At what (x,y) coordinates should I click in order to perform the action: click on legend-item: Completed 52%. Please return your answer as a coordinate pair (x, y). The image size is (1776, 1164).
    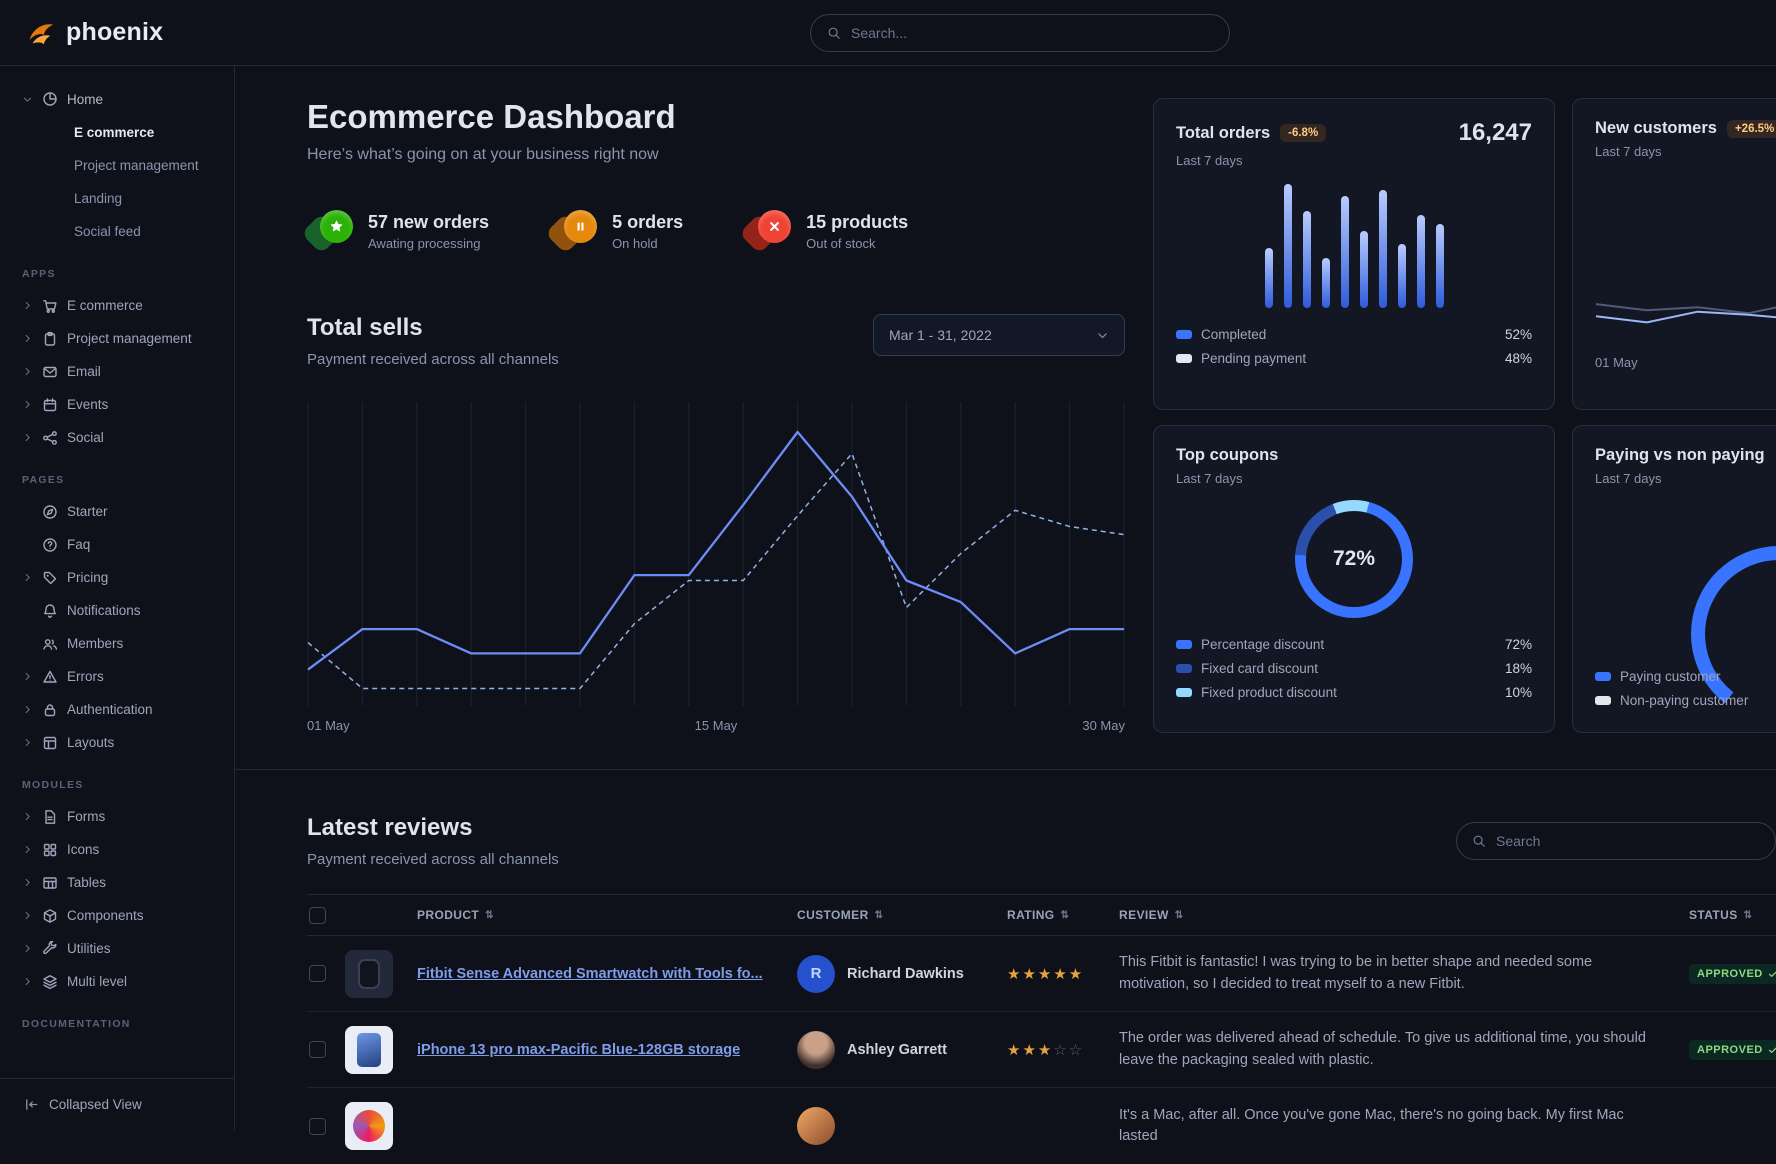
    Looking at the image, I should click on (1354, 334).